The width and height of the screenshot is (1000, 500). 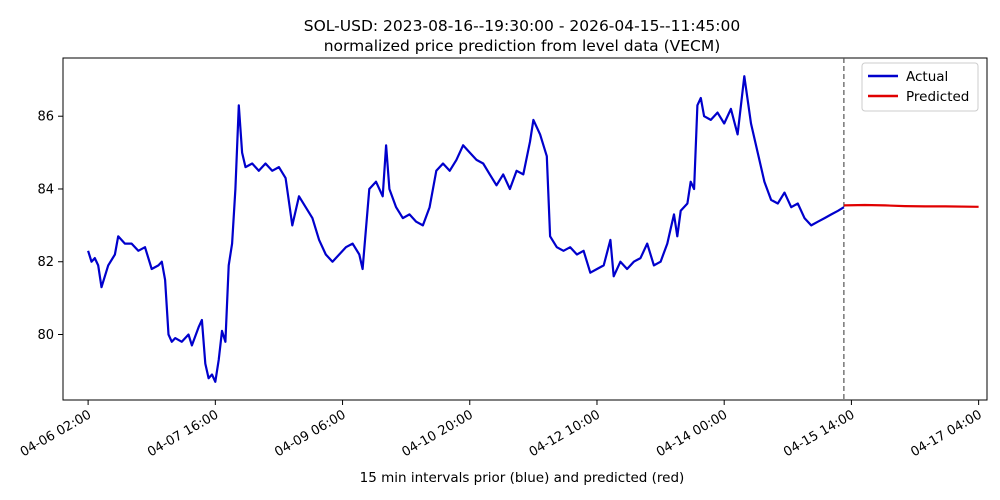 I want to click on x-tick-label: 04-07 16:00, so click(x=183, y=433).